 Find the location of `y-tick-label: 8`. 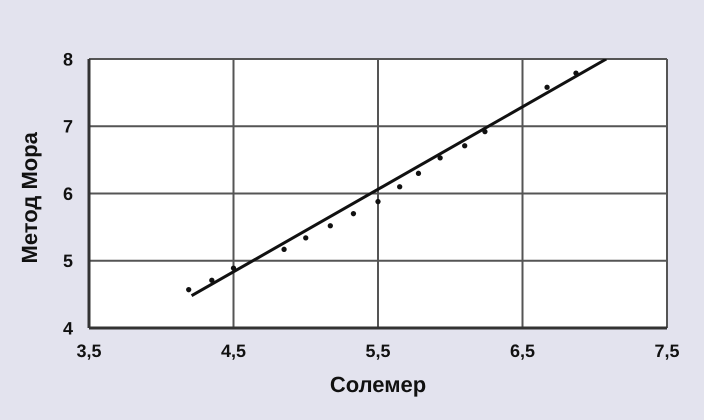

y-tick-label: 8 is located at coordinates (67, 59).